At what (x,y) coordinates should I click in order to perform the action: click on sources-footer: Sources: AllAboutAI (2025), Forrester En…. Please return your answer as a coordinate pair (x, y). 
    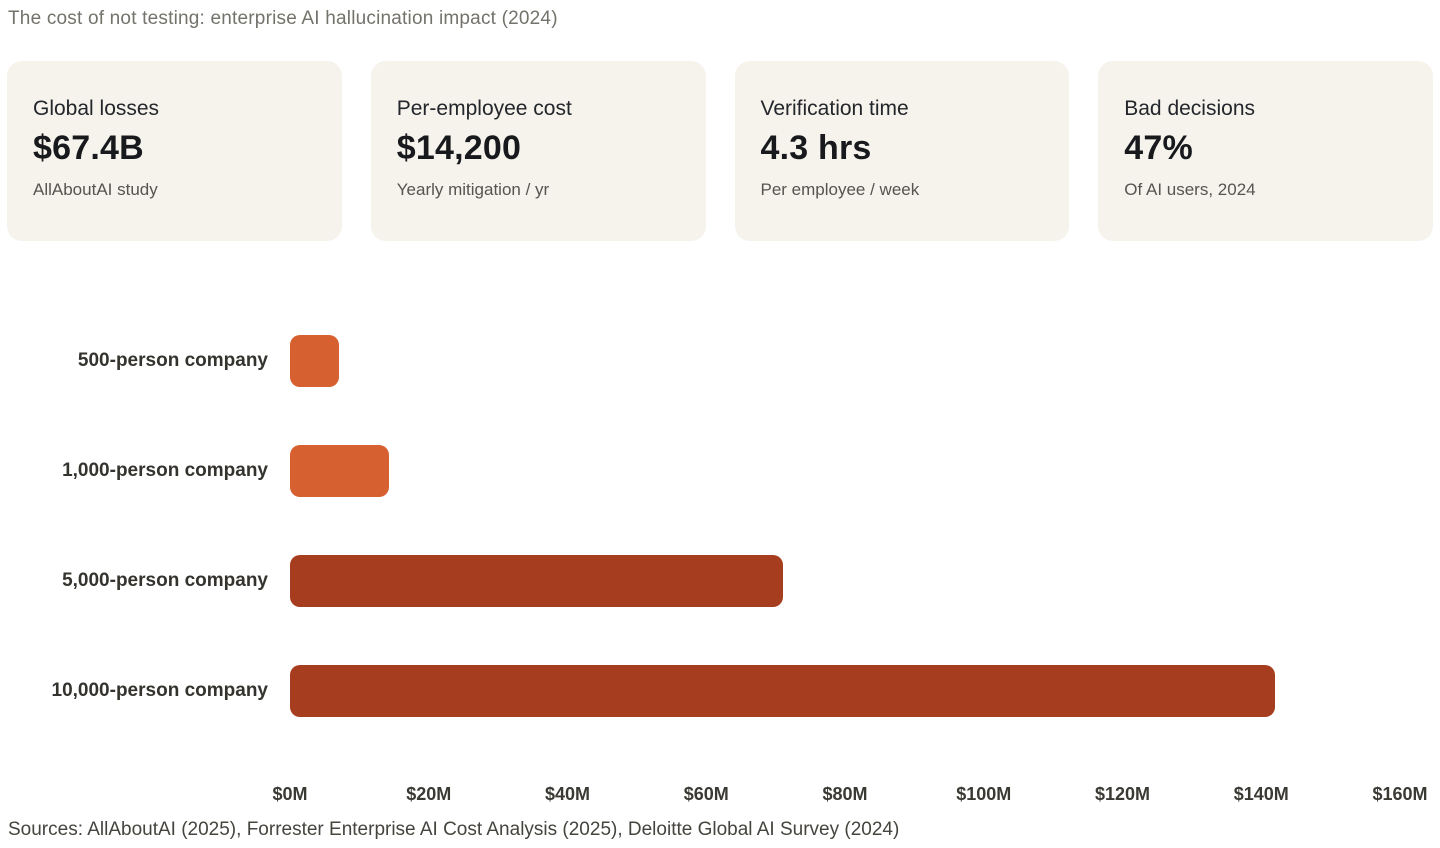
    Looking at the image, I should click on (454, 829).